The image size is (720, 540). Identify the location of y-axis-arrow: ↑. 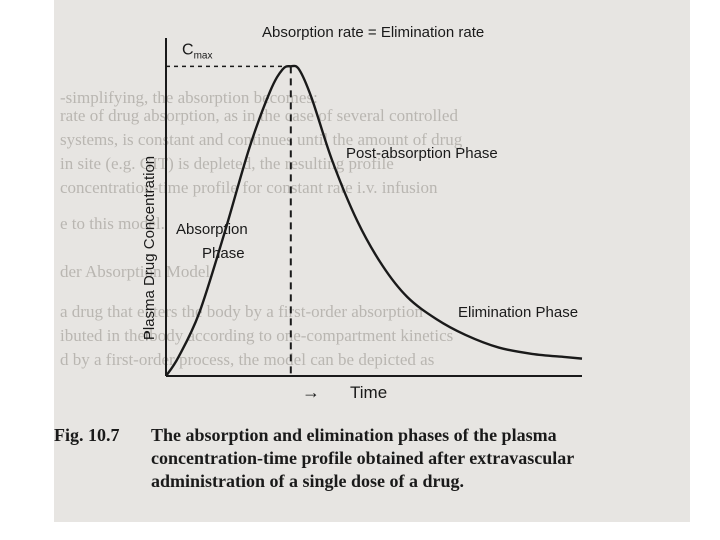
(147, 335).